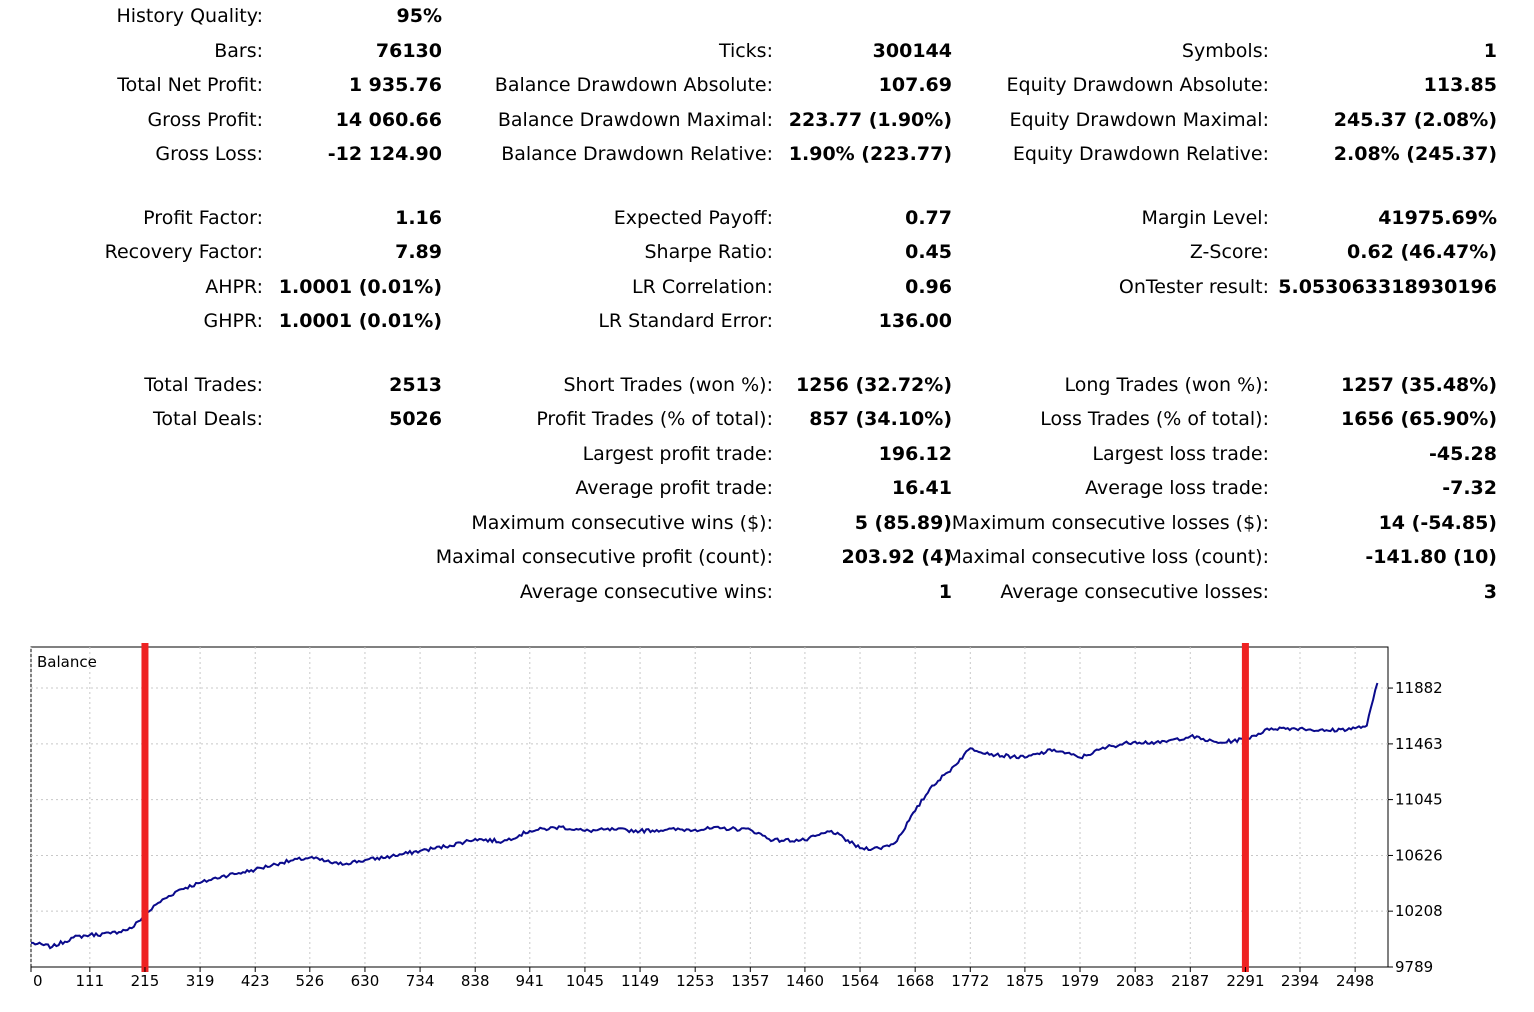  What do you see at coordinates (1419, 855) in the screenshot?
I see `y-tick-label: 10626` at bounding box center [1419, 855].